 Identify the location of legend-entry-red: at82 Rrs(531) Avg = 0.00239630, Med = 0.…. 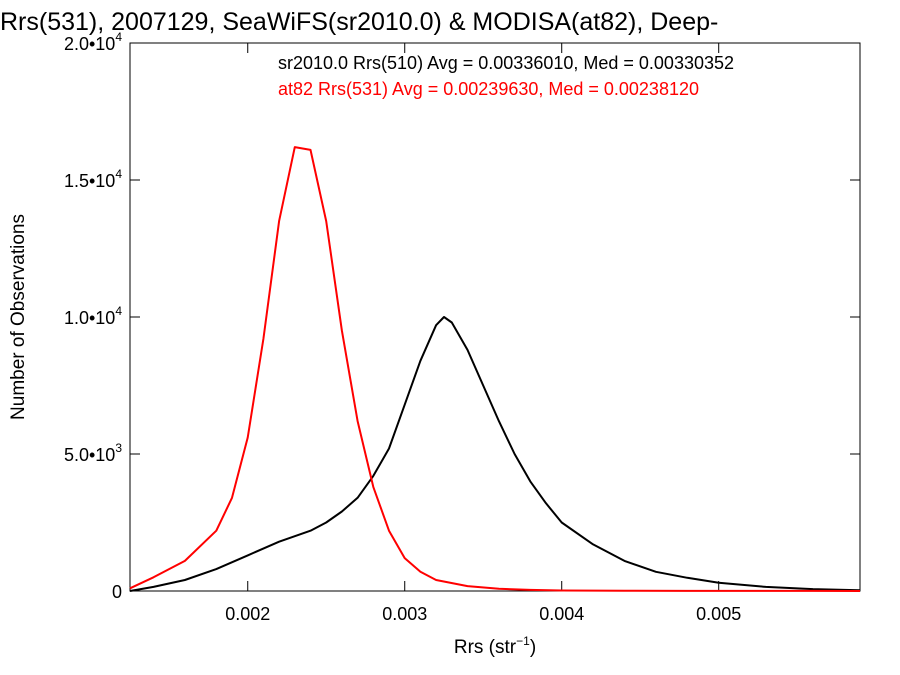
(488, 89).